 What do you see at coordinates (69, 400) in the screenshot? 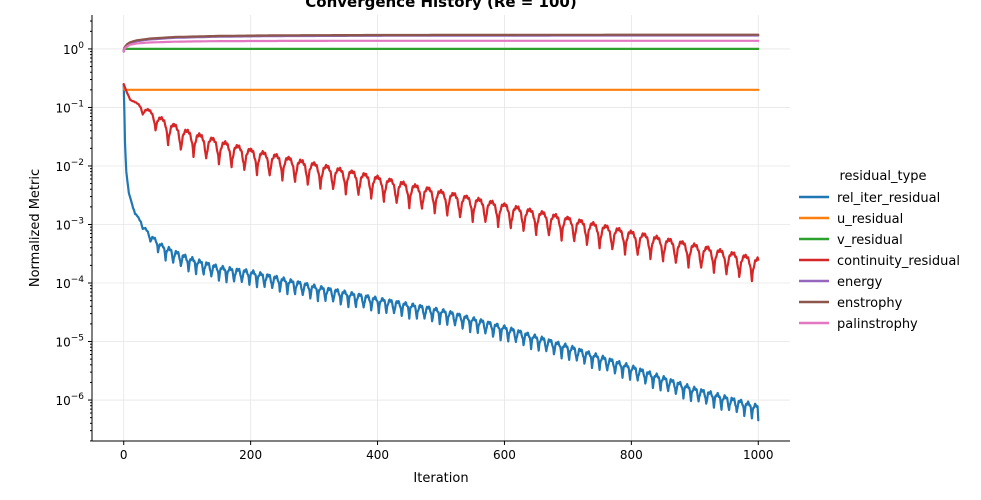
I see `y-tick-label: 10⁻⁶` at bounding box center [69, 400].